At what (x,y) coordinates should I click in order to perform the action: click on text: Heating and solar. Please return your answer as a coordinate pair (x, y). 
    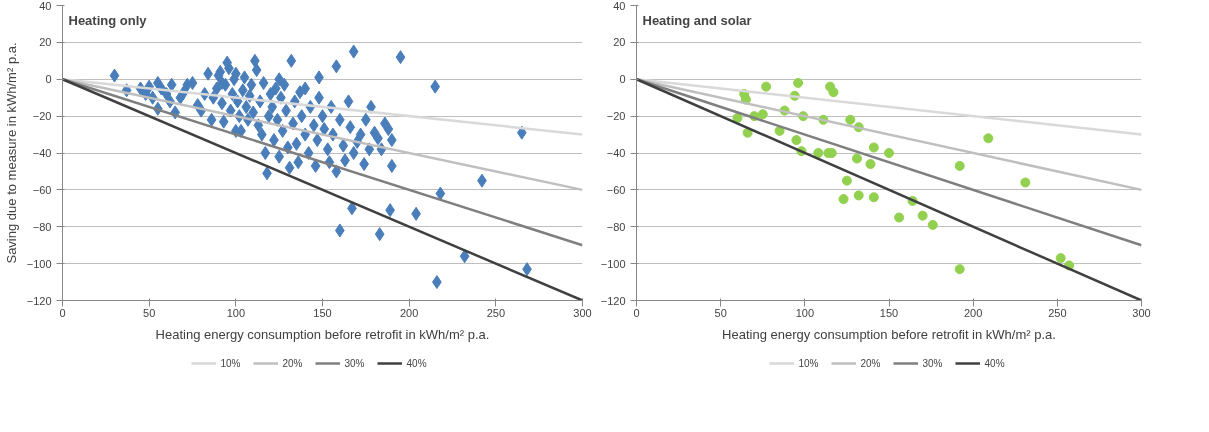
    Looking at the image, I should click on (697, 20).